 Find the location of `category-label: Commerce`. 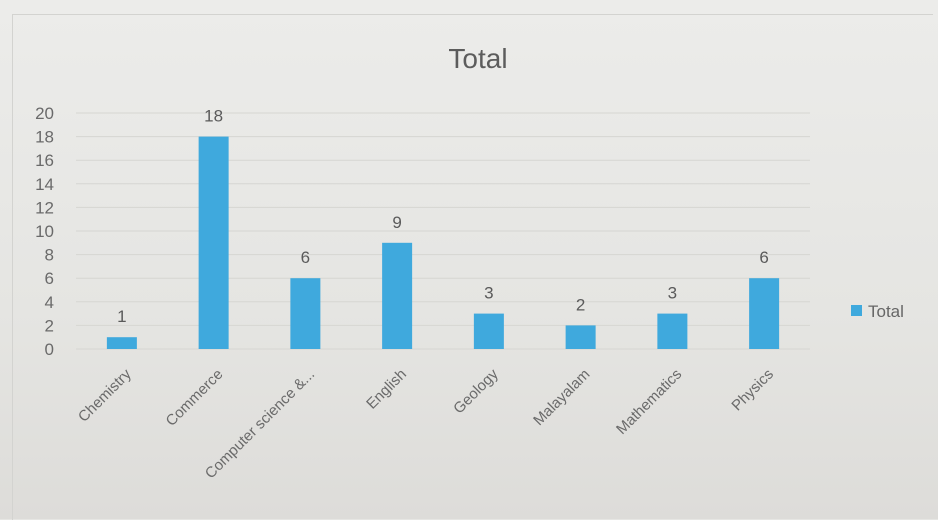

category-label: Commerce is located at coordinates (195, 398).